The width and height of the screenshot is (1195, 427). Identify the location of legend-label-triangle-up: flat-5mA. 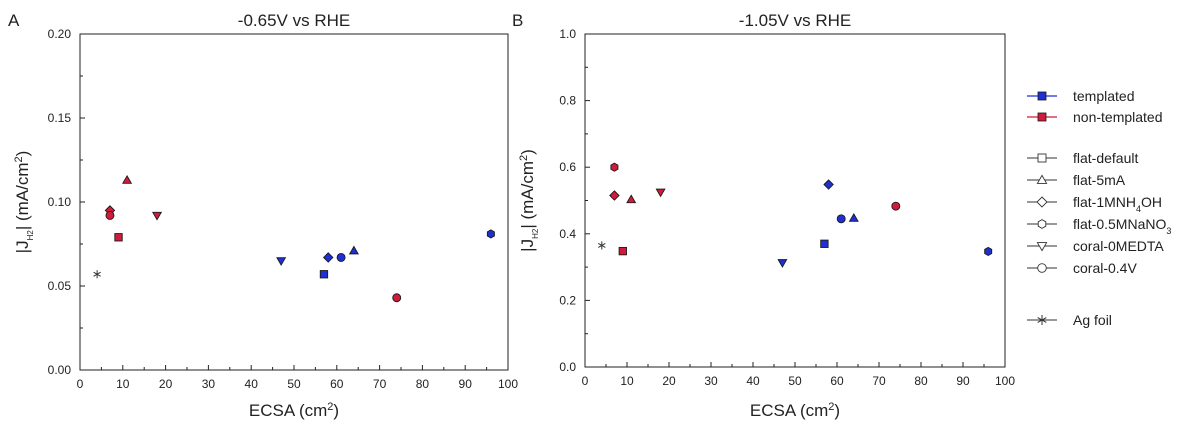
(1099, 180).